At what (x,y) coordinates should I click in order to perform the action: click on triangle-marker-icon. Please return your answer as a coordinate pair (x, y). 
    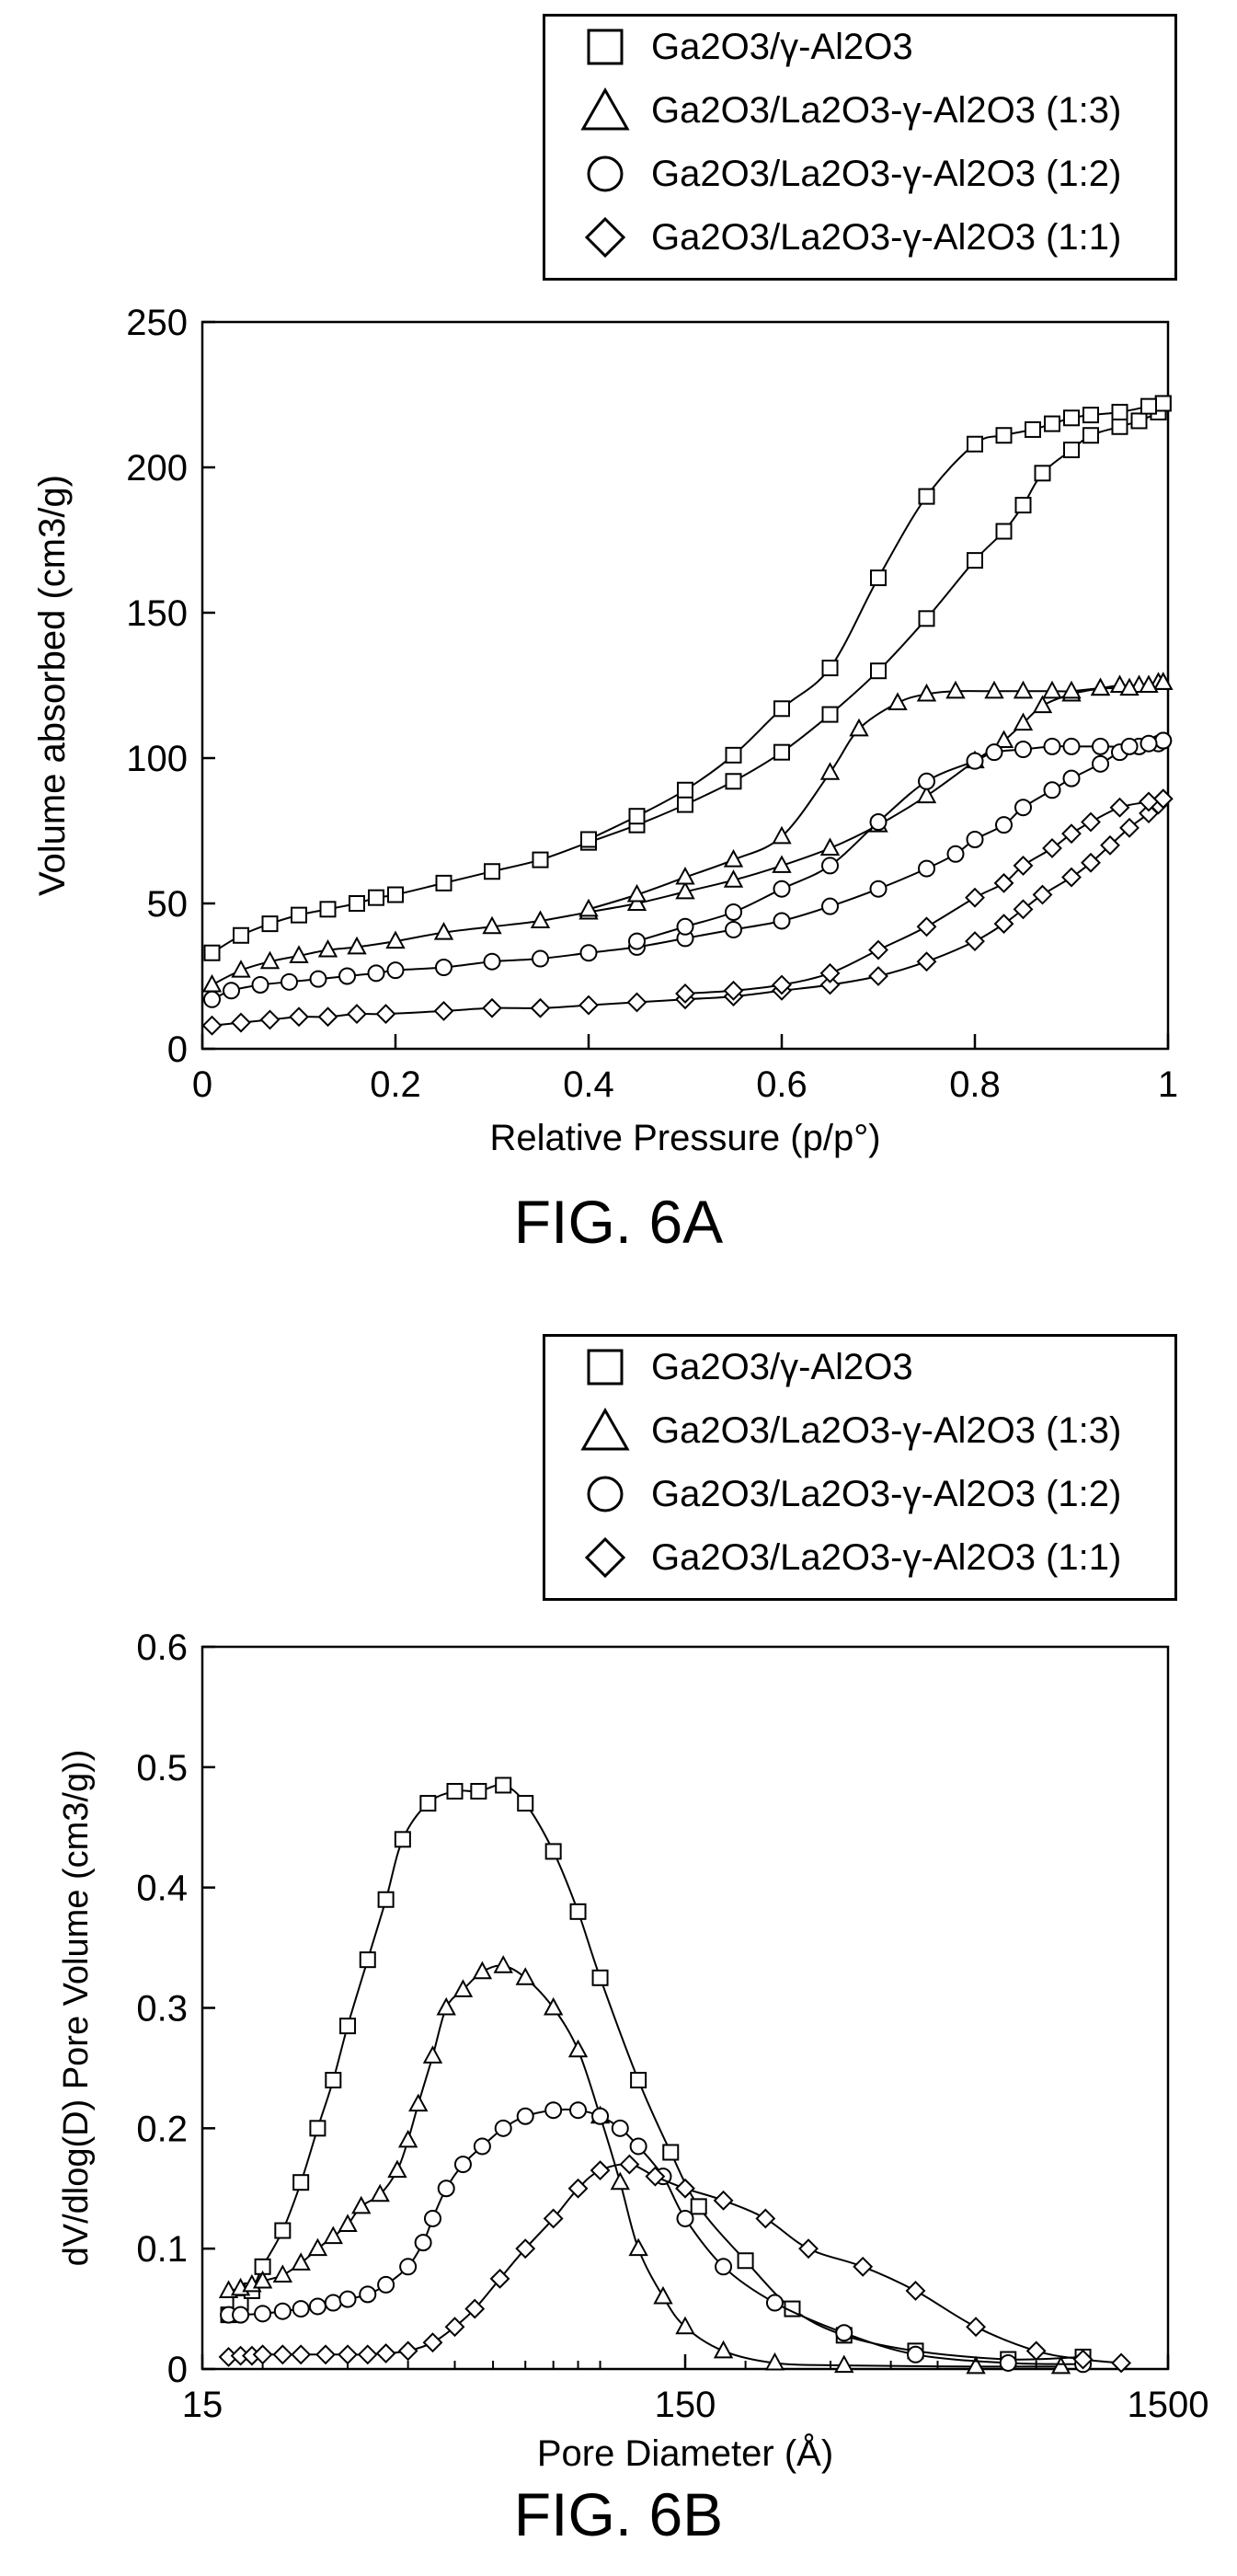
    Looking at the image, I should click on (605, 110).